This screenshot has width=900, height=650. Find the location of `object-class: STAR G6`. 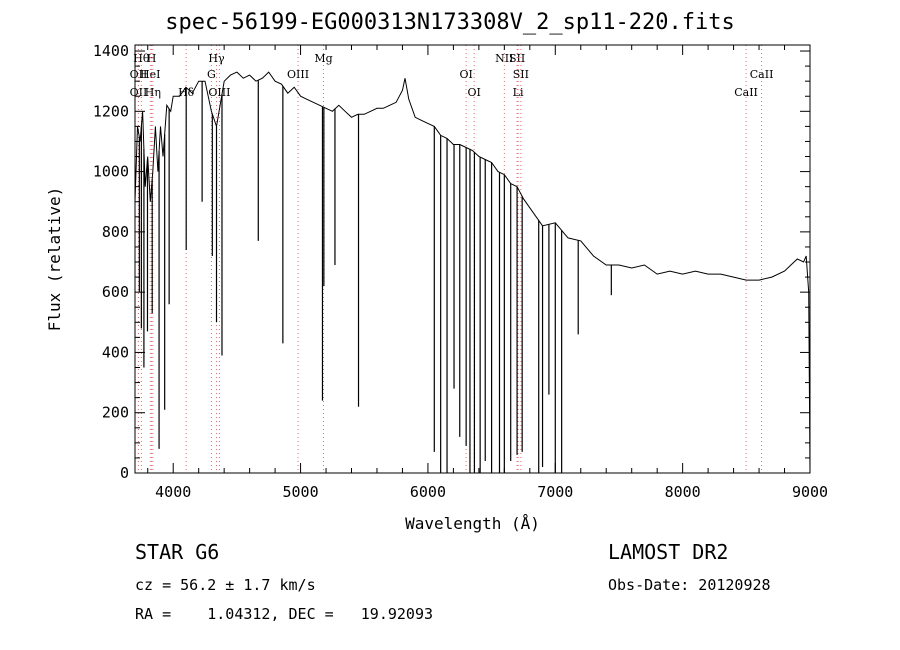

object-class: STAR G6 is located at coordinates (177, 552).